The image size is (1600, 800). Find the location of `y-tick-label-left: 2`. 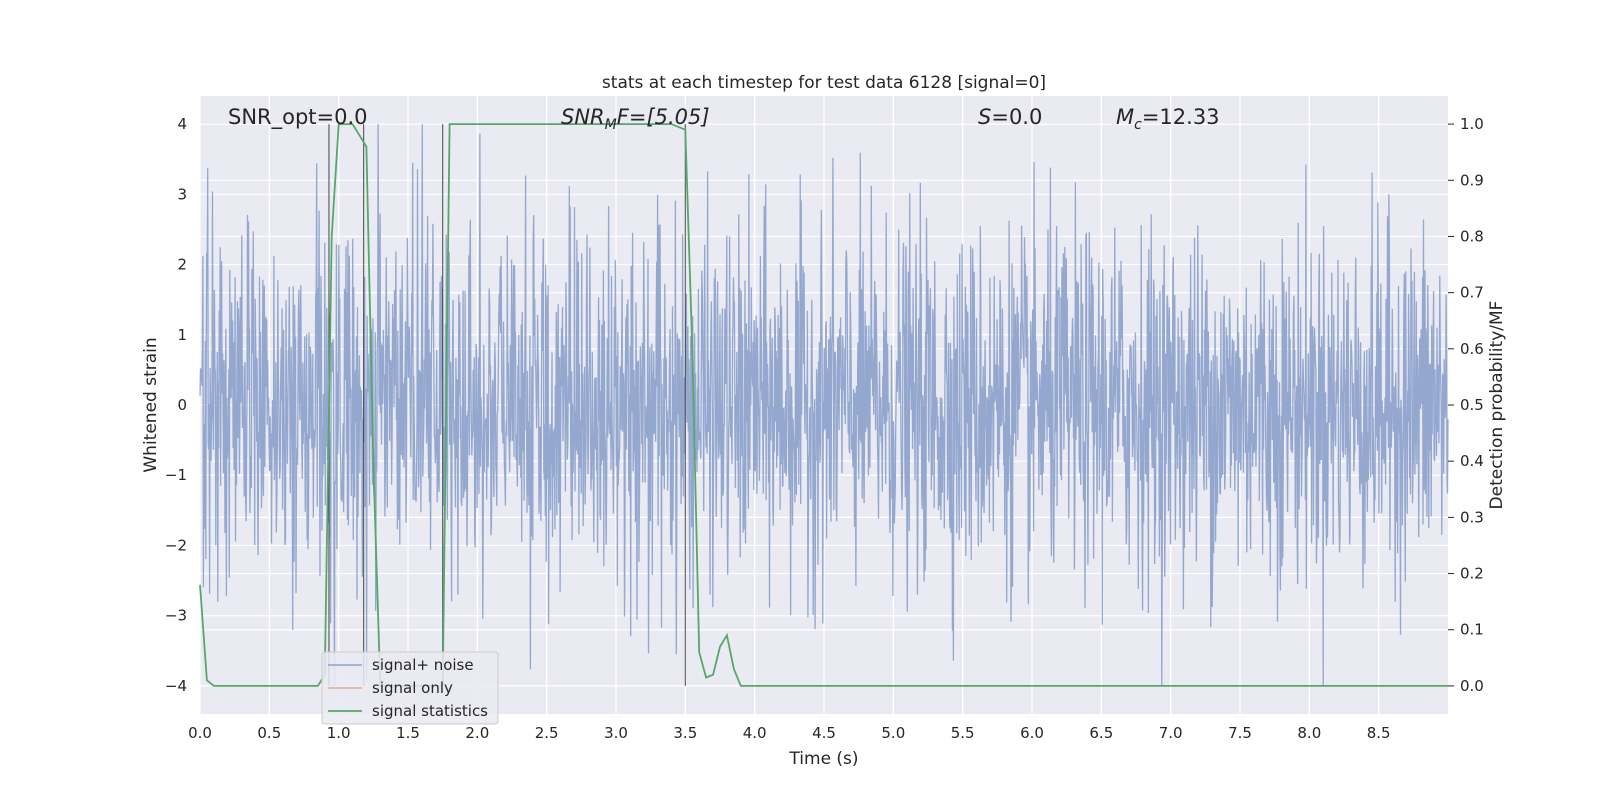

y-tick-label-left: 2 is located at coordinates (182, 265).